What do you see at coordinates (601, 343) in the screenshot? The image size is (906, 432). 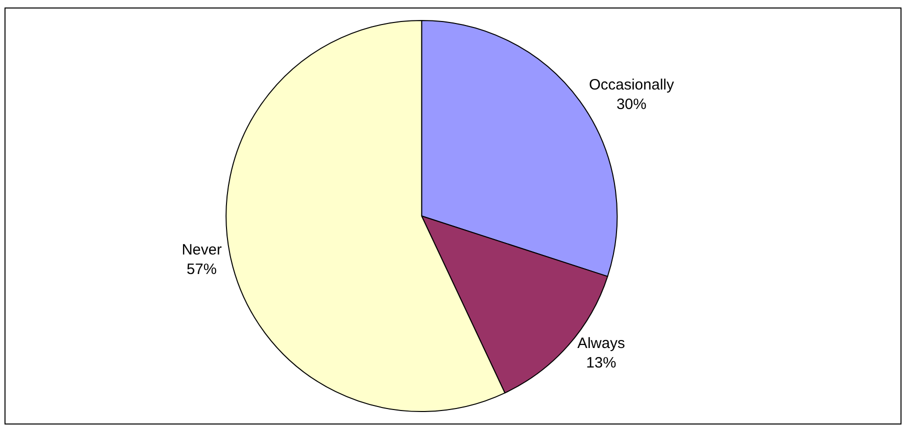 I see `slice-label: Always` at bounding box center [601, 343].